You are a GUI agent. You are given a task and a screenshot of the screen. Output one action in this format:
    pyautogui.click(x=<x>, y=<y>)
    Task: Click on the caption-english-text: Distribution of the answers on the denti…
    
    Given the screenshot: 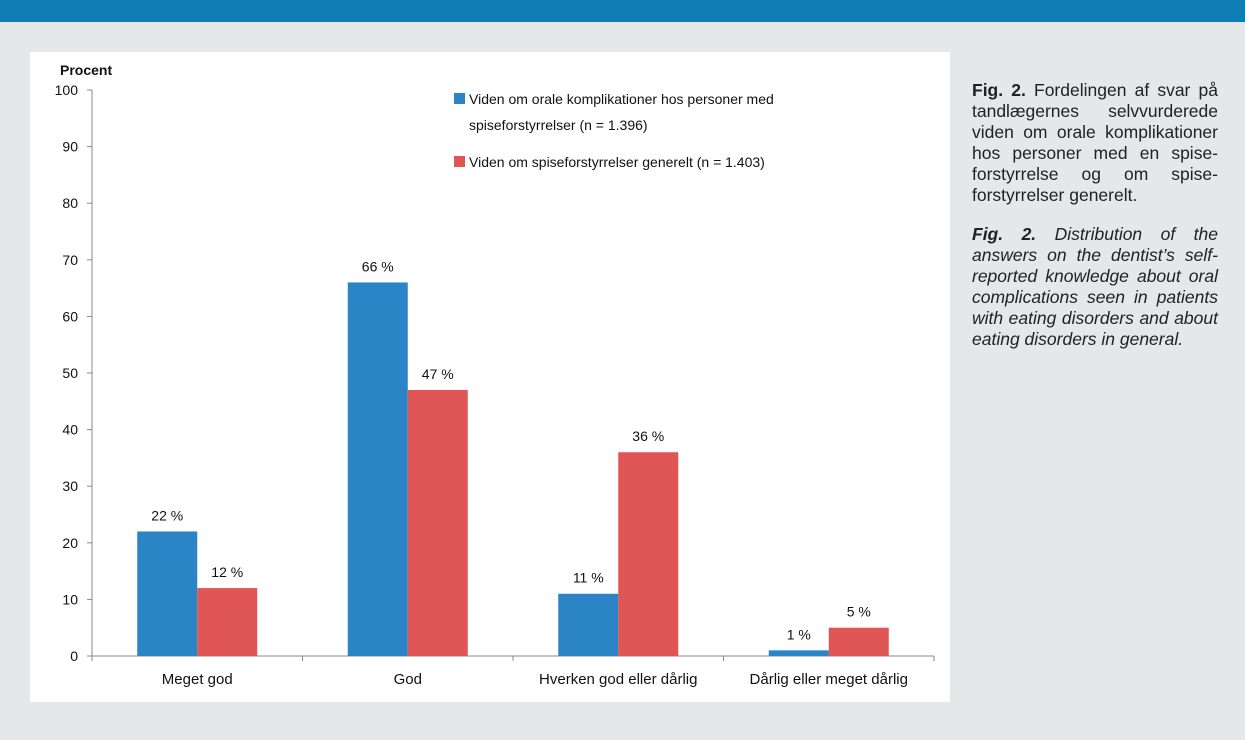 What is the action you would take?
    pyautogui.click(x=1095, y=286)
    